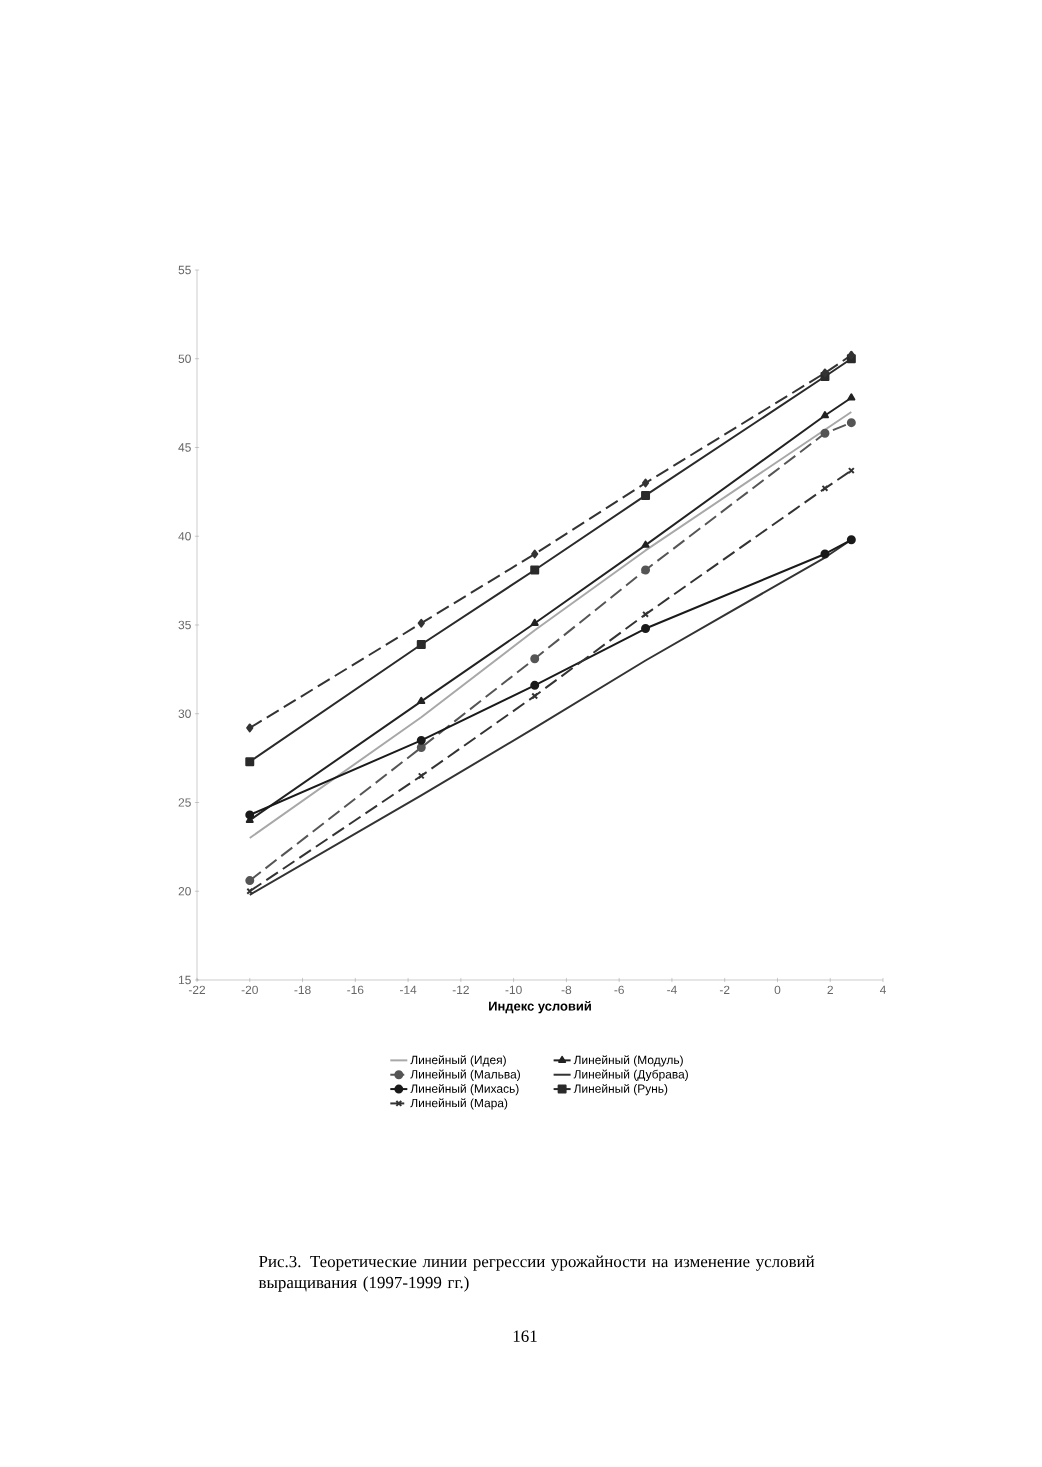 The height and width of the screenshot is (1467, 1042). What do you see at coordinates (184, 358) in the screenshot?
I see `y-tick-label: 50` at bounding box center [184, 358].